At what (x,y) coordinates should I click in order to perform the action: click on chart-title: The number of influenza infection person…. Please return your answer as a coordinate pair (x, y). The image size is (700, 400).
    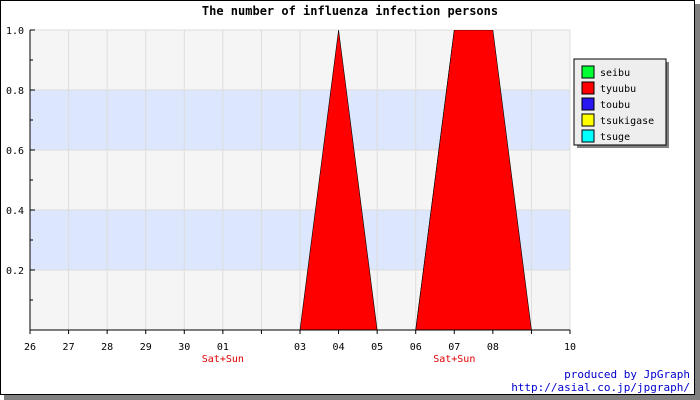
    Looking at the image, I should click on (350, 11).